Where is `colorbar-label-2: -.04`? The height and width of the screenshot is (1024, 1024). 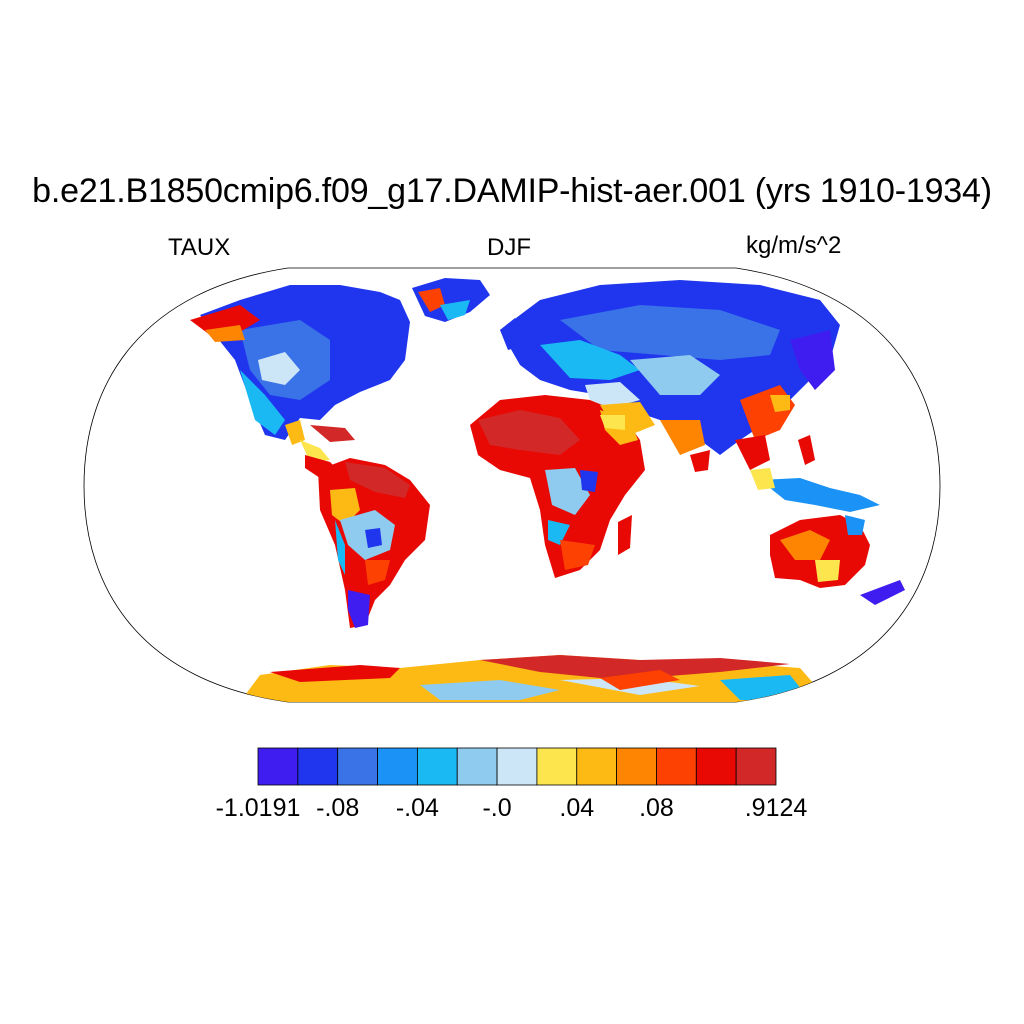 colorbar-label-2: -.04 is located at coordinates (417, 808).